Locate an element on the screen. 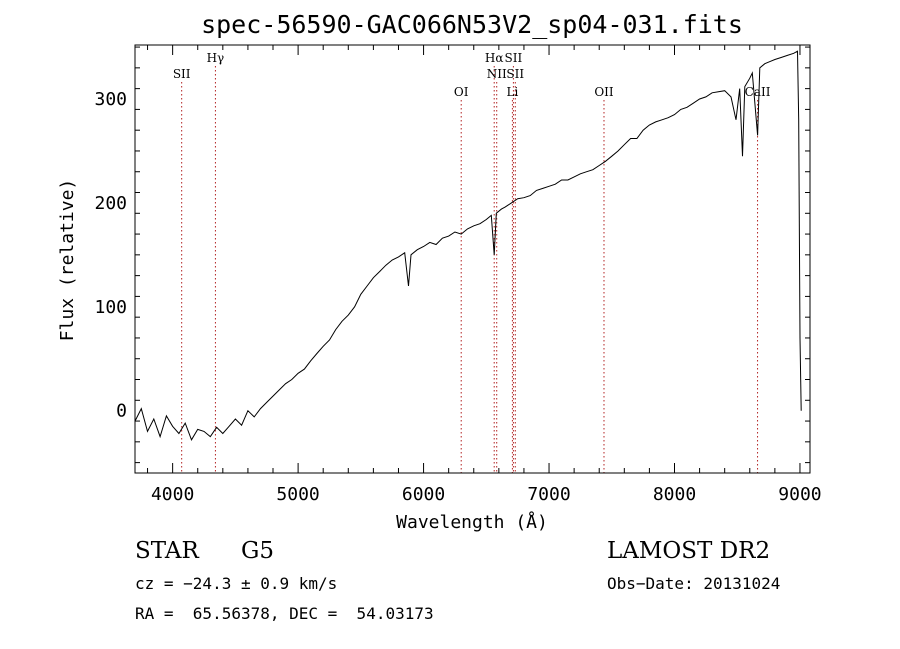  object-subclass: G5 is located at coordinates (258, 551).